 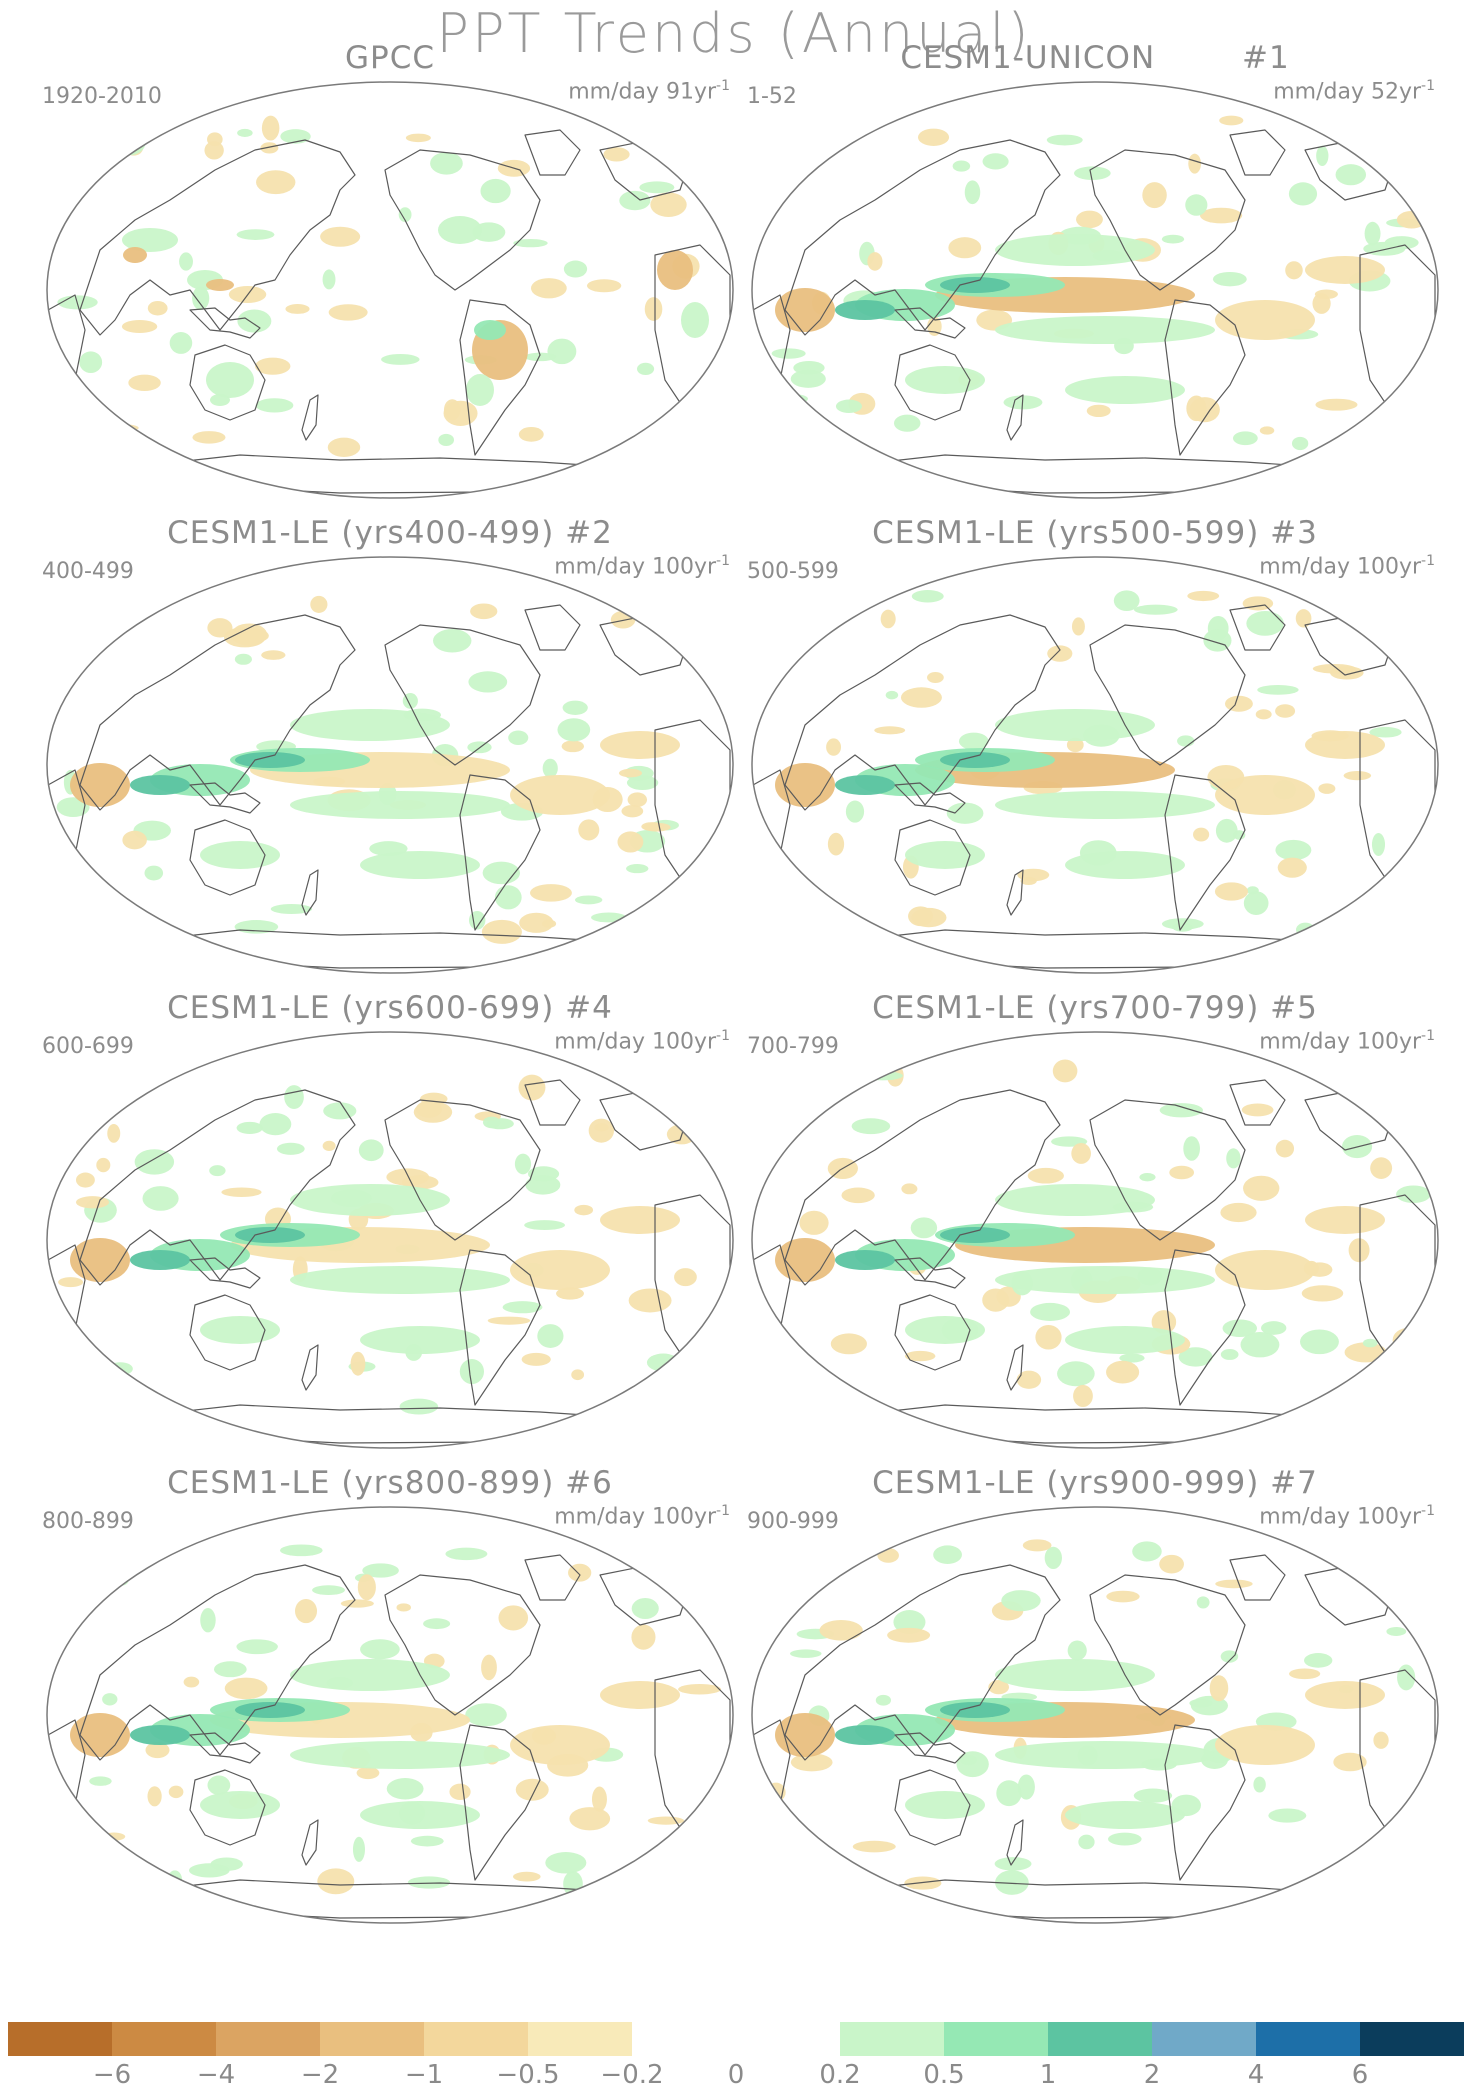 What do you see at coordinates (1095, 533) in the screenshot?
I see `panel-title: CESM1-LE (yrs500-599) #3` at bounding box center [1095, 533].